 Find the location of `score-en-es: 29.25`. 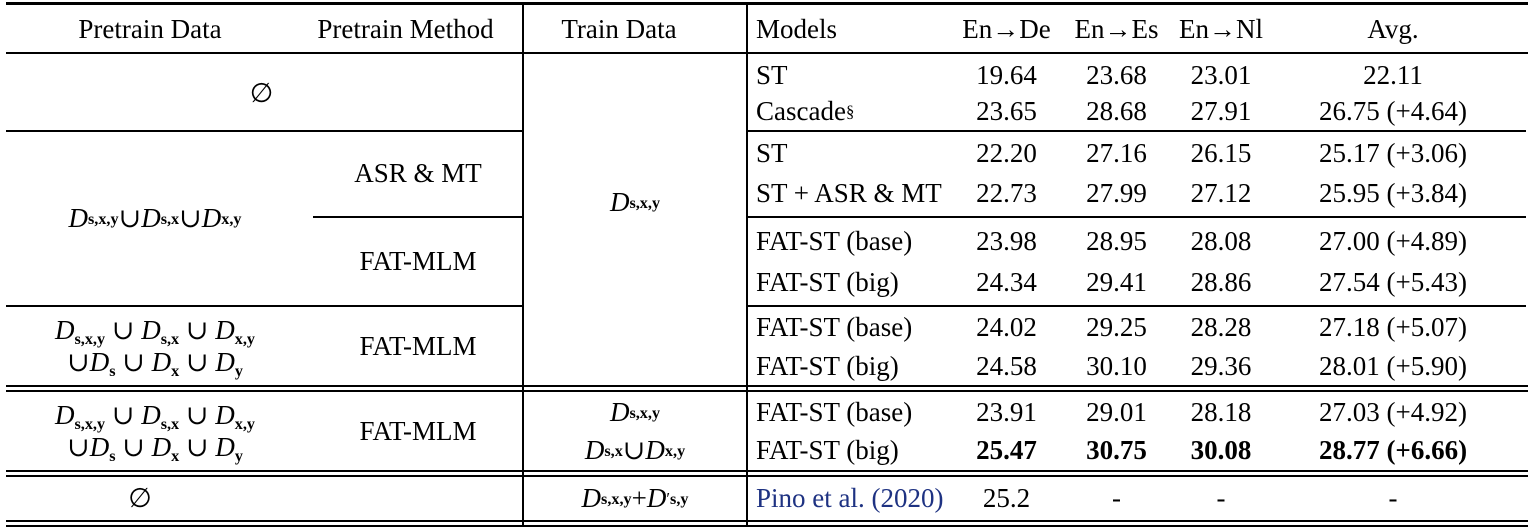

score-en-es: 29.25 is located at coordinates (1116, 327).